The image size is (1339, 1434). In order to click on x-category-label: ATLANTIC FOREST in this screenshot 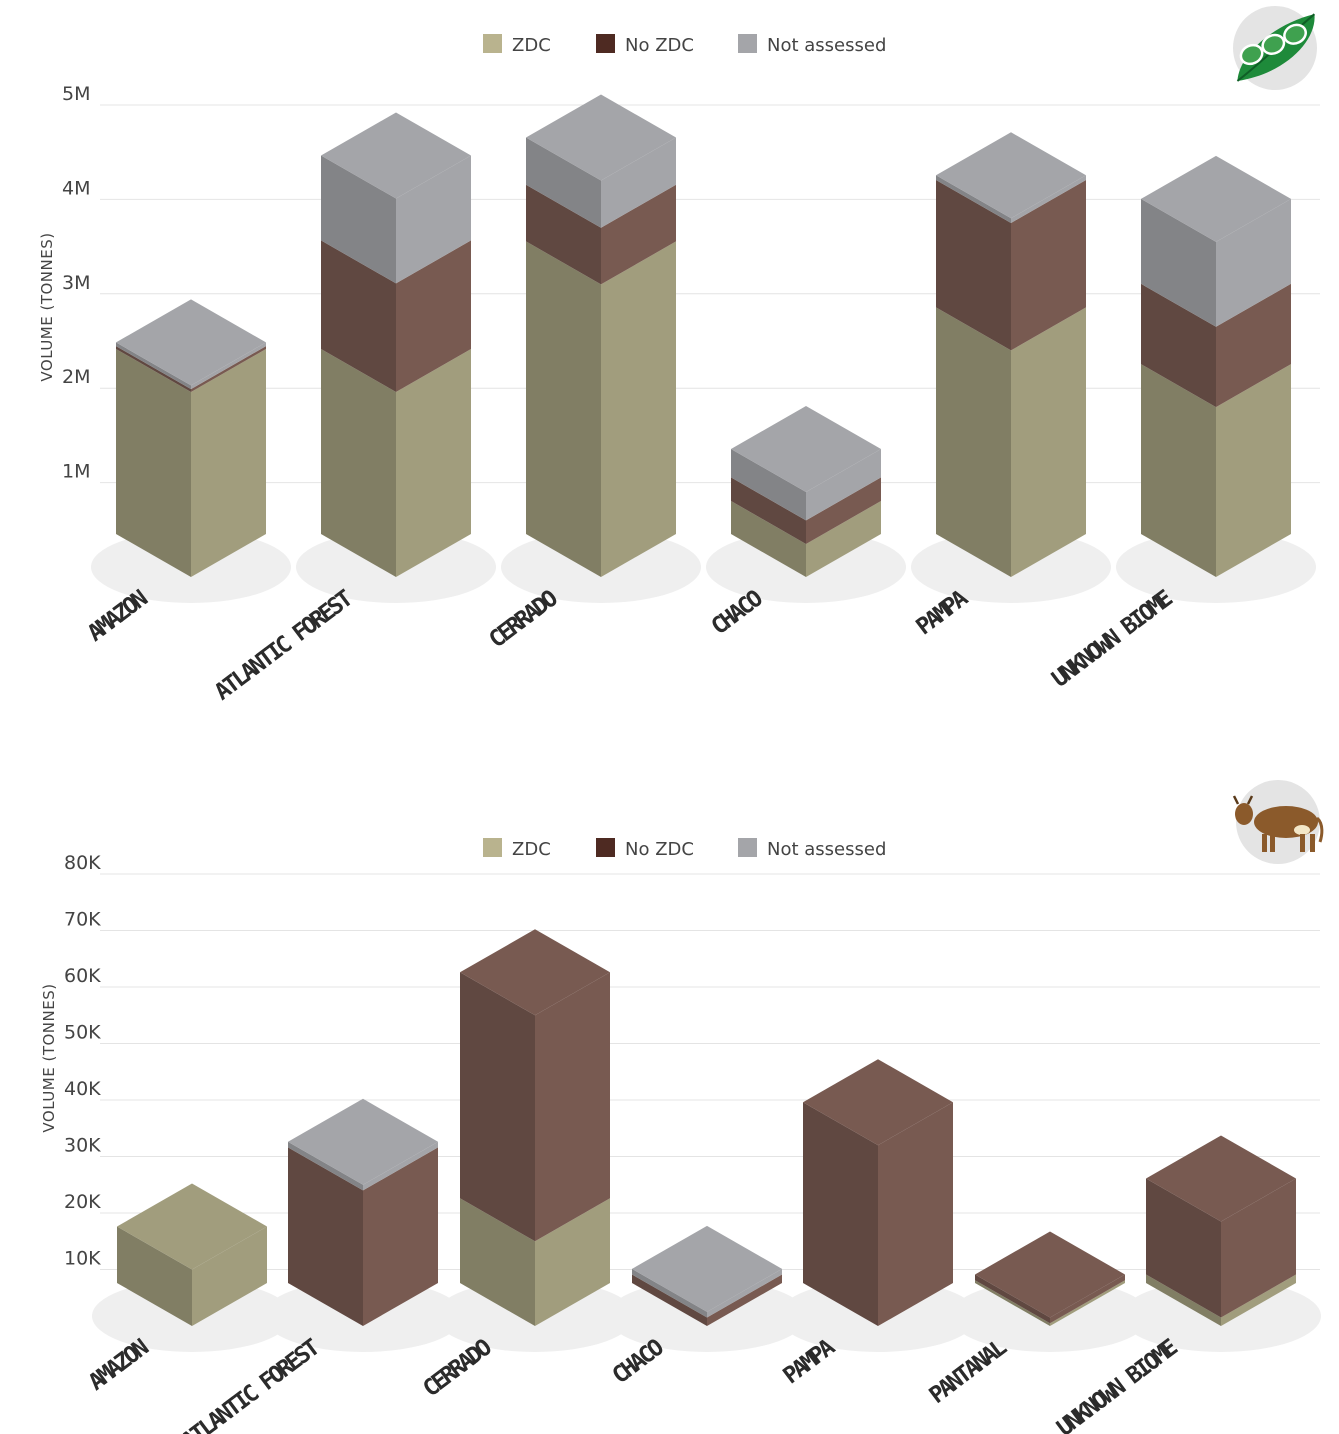, I will do `click(283, 646)`.